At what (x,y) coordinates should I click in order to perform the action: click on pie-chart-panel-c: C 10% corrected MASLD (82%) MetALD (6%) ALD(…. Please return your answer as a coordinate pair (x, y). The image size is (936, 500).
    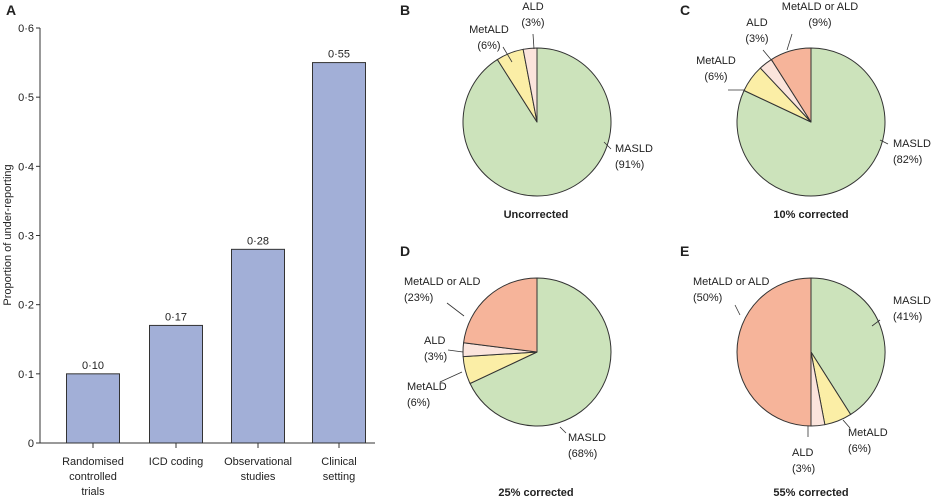
    Looking at the image, I should click on (805, 111).